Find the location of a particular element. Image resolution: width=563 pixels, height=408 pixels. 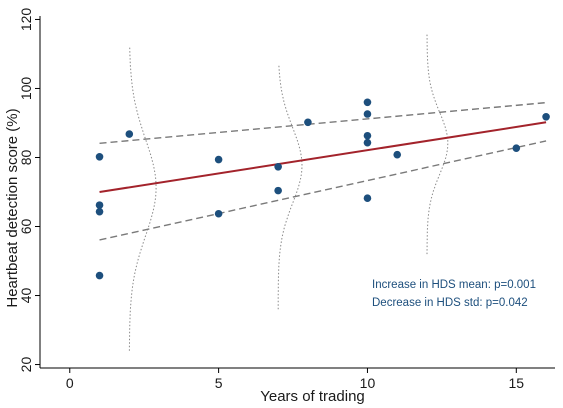

x-axis-label: Years of trading is located at coordinates (312, 396).